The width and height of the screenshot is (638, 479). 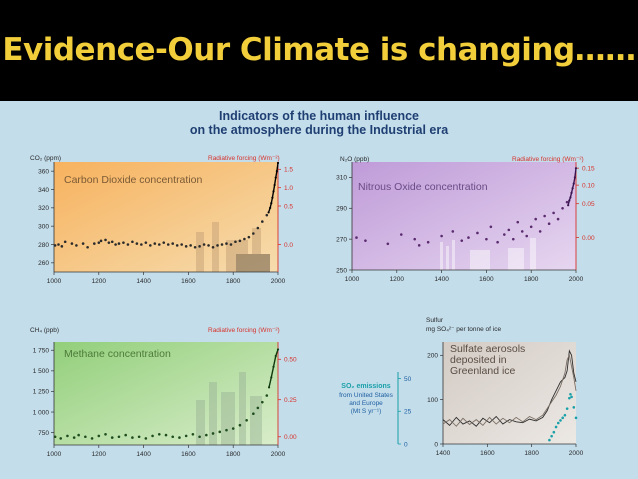 What do you see at coordinates (588, 185) in the screenshot?
I see `n2o-forcing-tick-label: 0.10` at bounding box center [588, 185].